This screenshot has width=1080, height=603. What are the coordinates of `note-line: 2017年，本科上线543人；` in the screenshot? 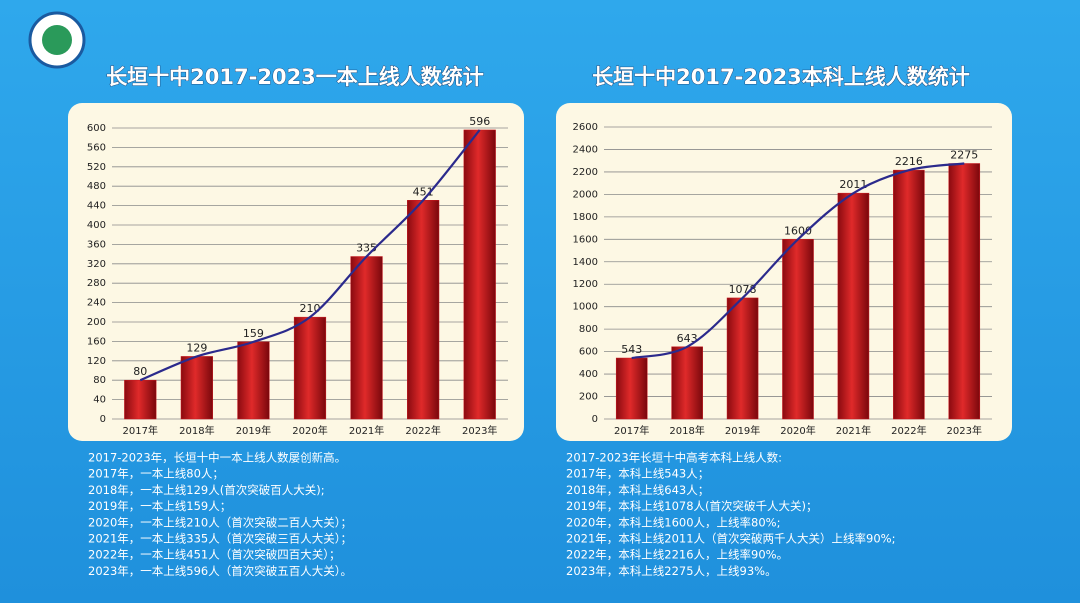 It's located at (637, 474).